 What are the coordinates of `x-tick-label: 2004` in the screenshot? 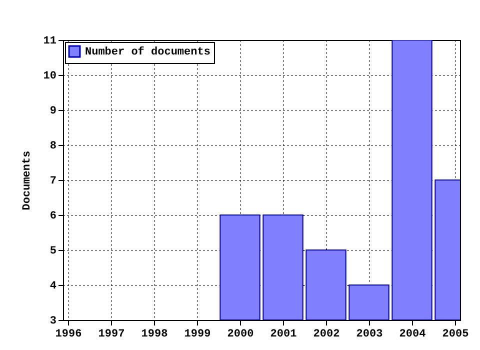 It's located at (412, 334).